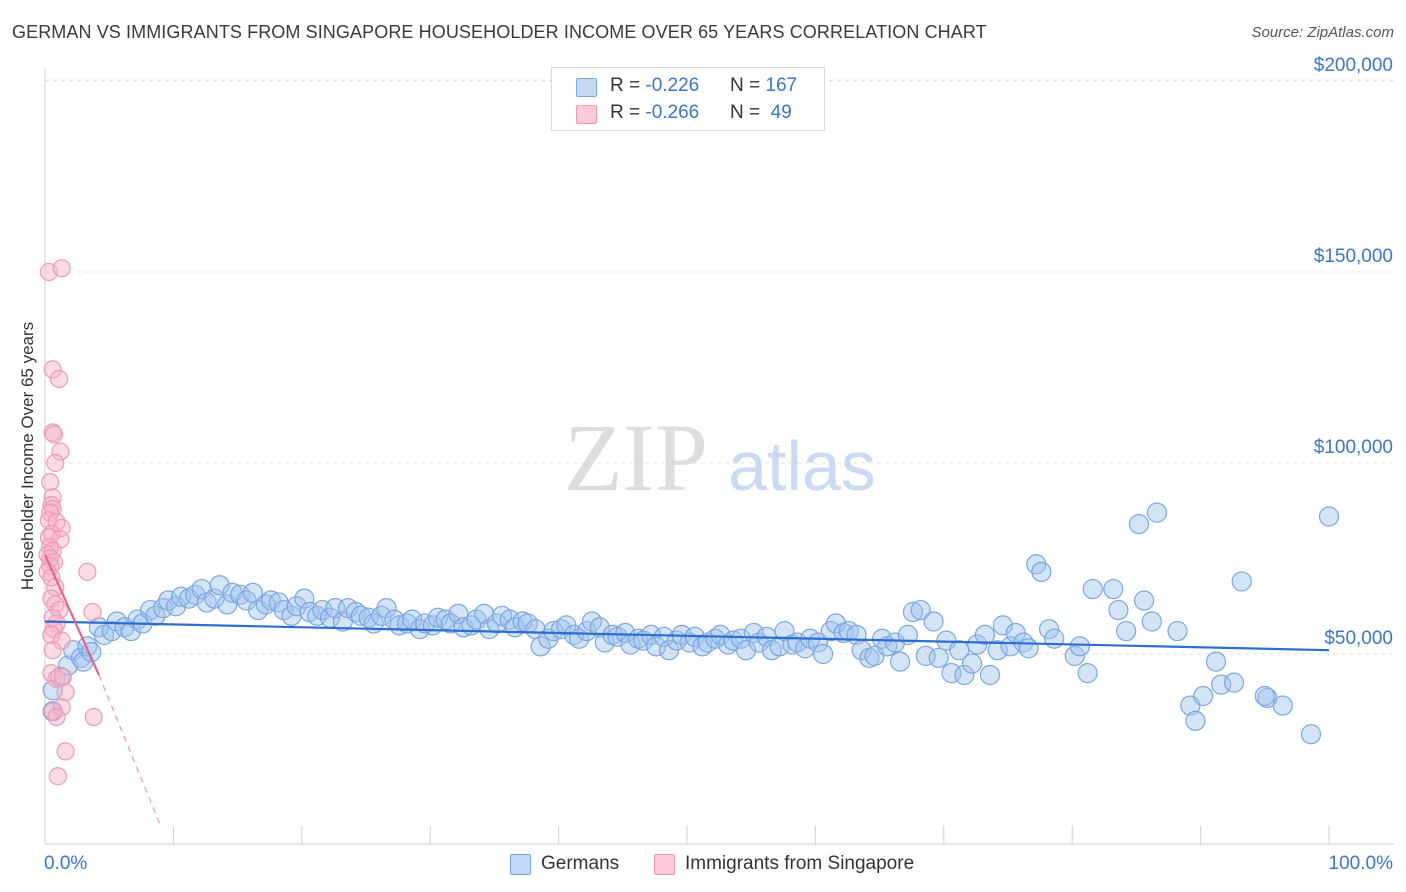 The width and height of the screenshot is (1406, 892). I want to click on y-tick-label: $200,000, so click(1353, 65).